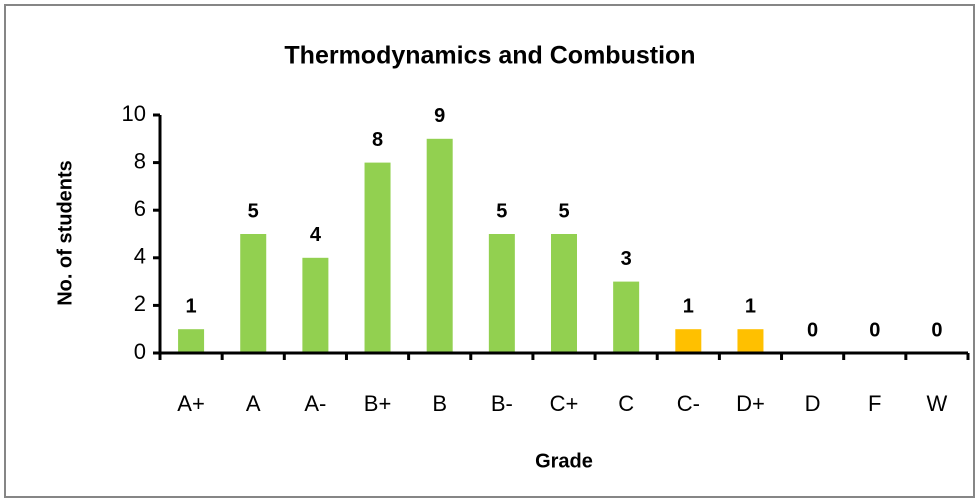 The image size is (979, 503). I want to click on data-label: 8, so click(377, 140).